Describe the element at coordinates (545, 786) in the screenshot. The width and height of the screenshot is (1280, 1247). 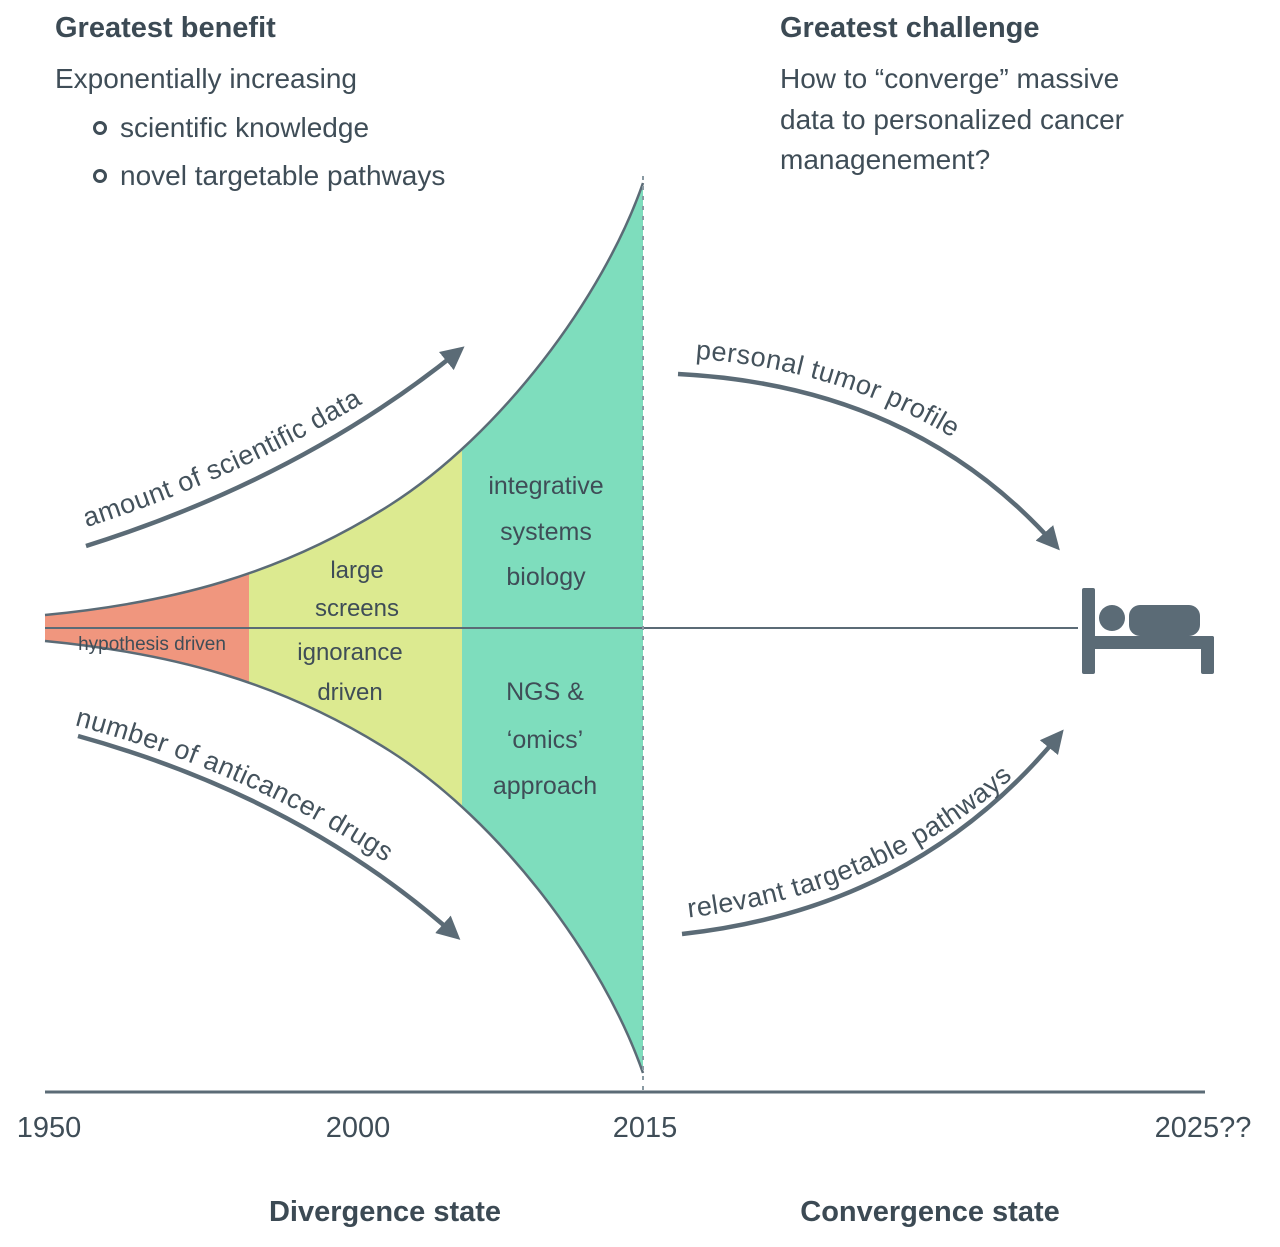
I see `ngs-omics-label-line3: approach` at that location.